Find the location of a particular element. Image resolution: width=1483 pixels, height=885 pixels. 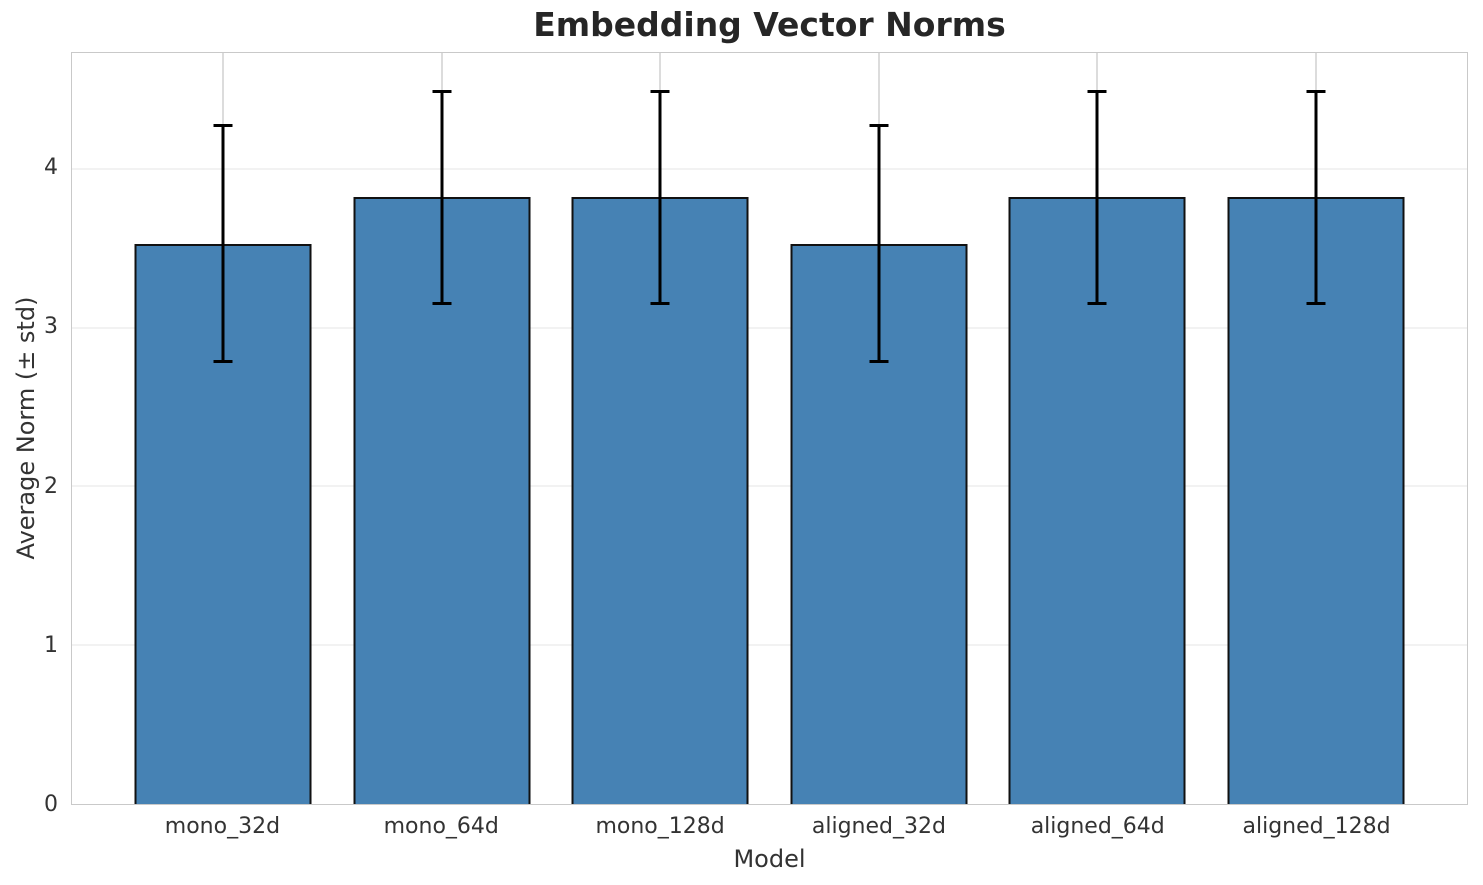

x-tick-label-mono_64d: mono_64d is located at coordinates (441, 826).